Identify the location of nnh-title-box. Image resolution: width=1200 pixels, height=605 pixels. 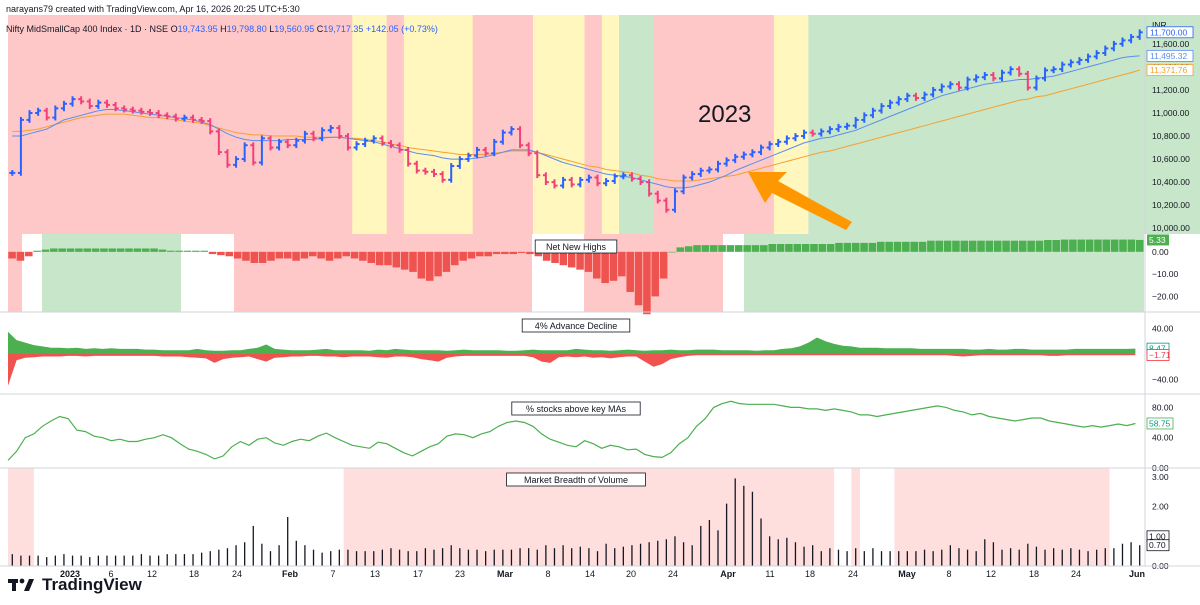
(576, 246).